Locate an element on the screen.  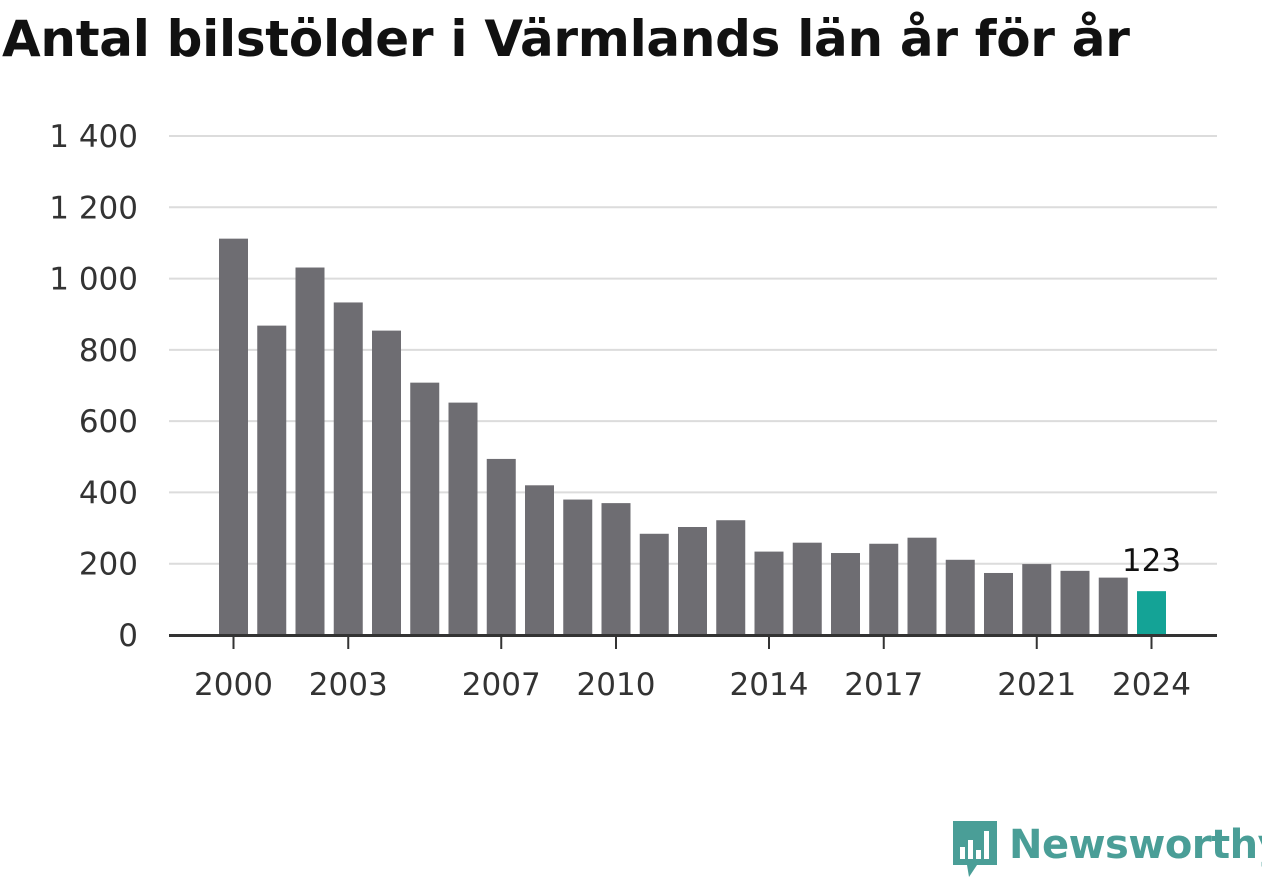
y-tick-label: 800 is located at coordinates (108, 351).